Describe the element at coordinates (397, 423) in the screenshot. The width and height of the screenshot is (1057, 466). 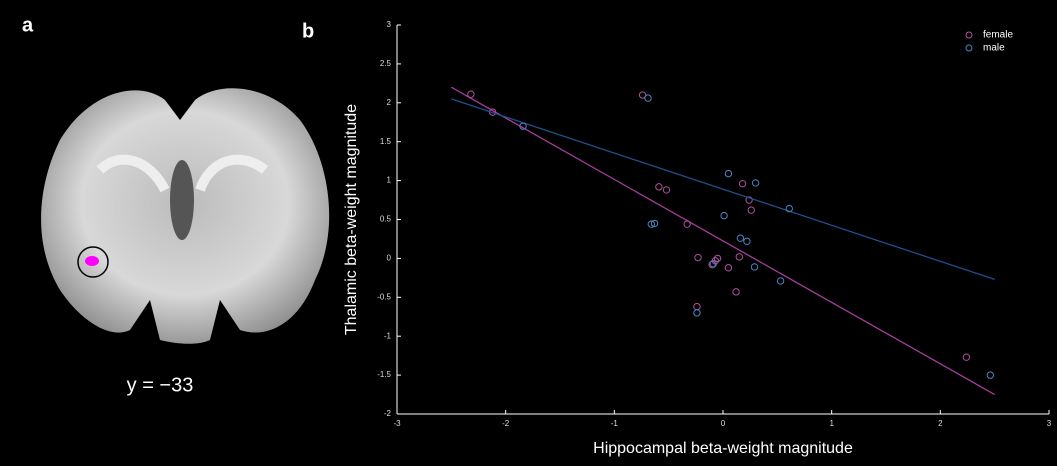
I see `x-tick-label: -3` at that location.